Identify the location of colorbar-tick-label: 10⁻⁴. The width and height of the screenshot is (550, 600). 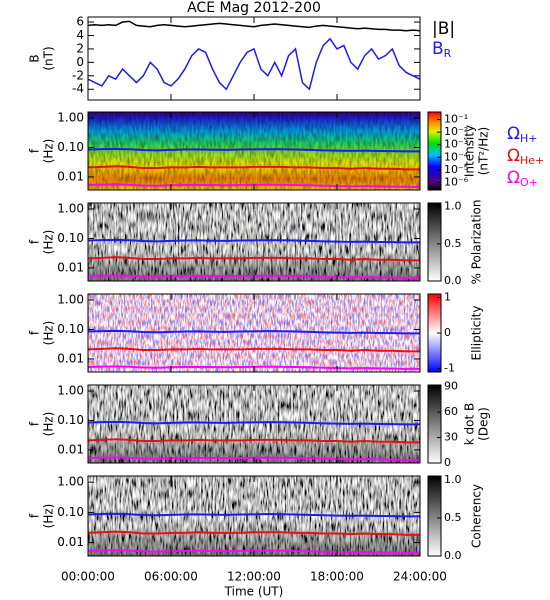
(456, 156).